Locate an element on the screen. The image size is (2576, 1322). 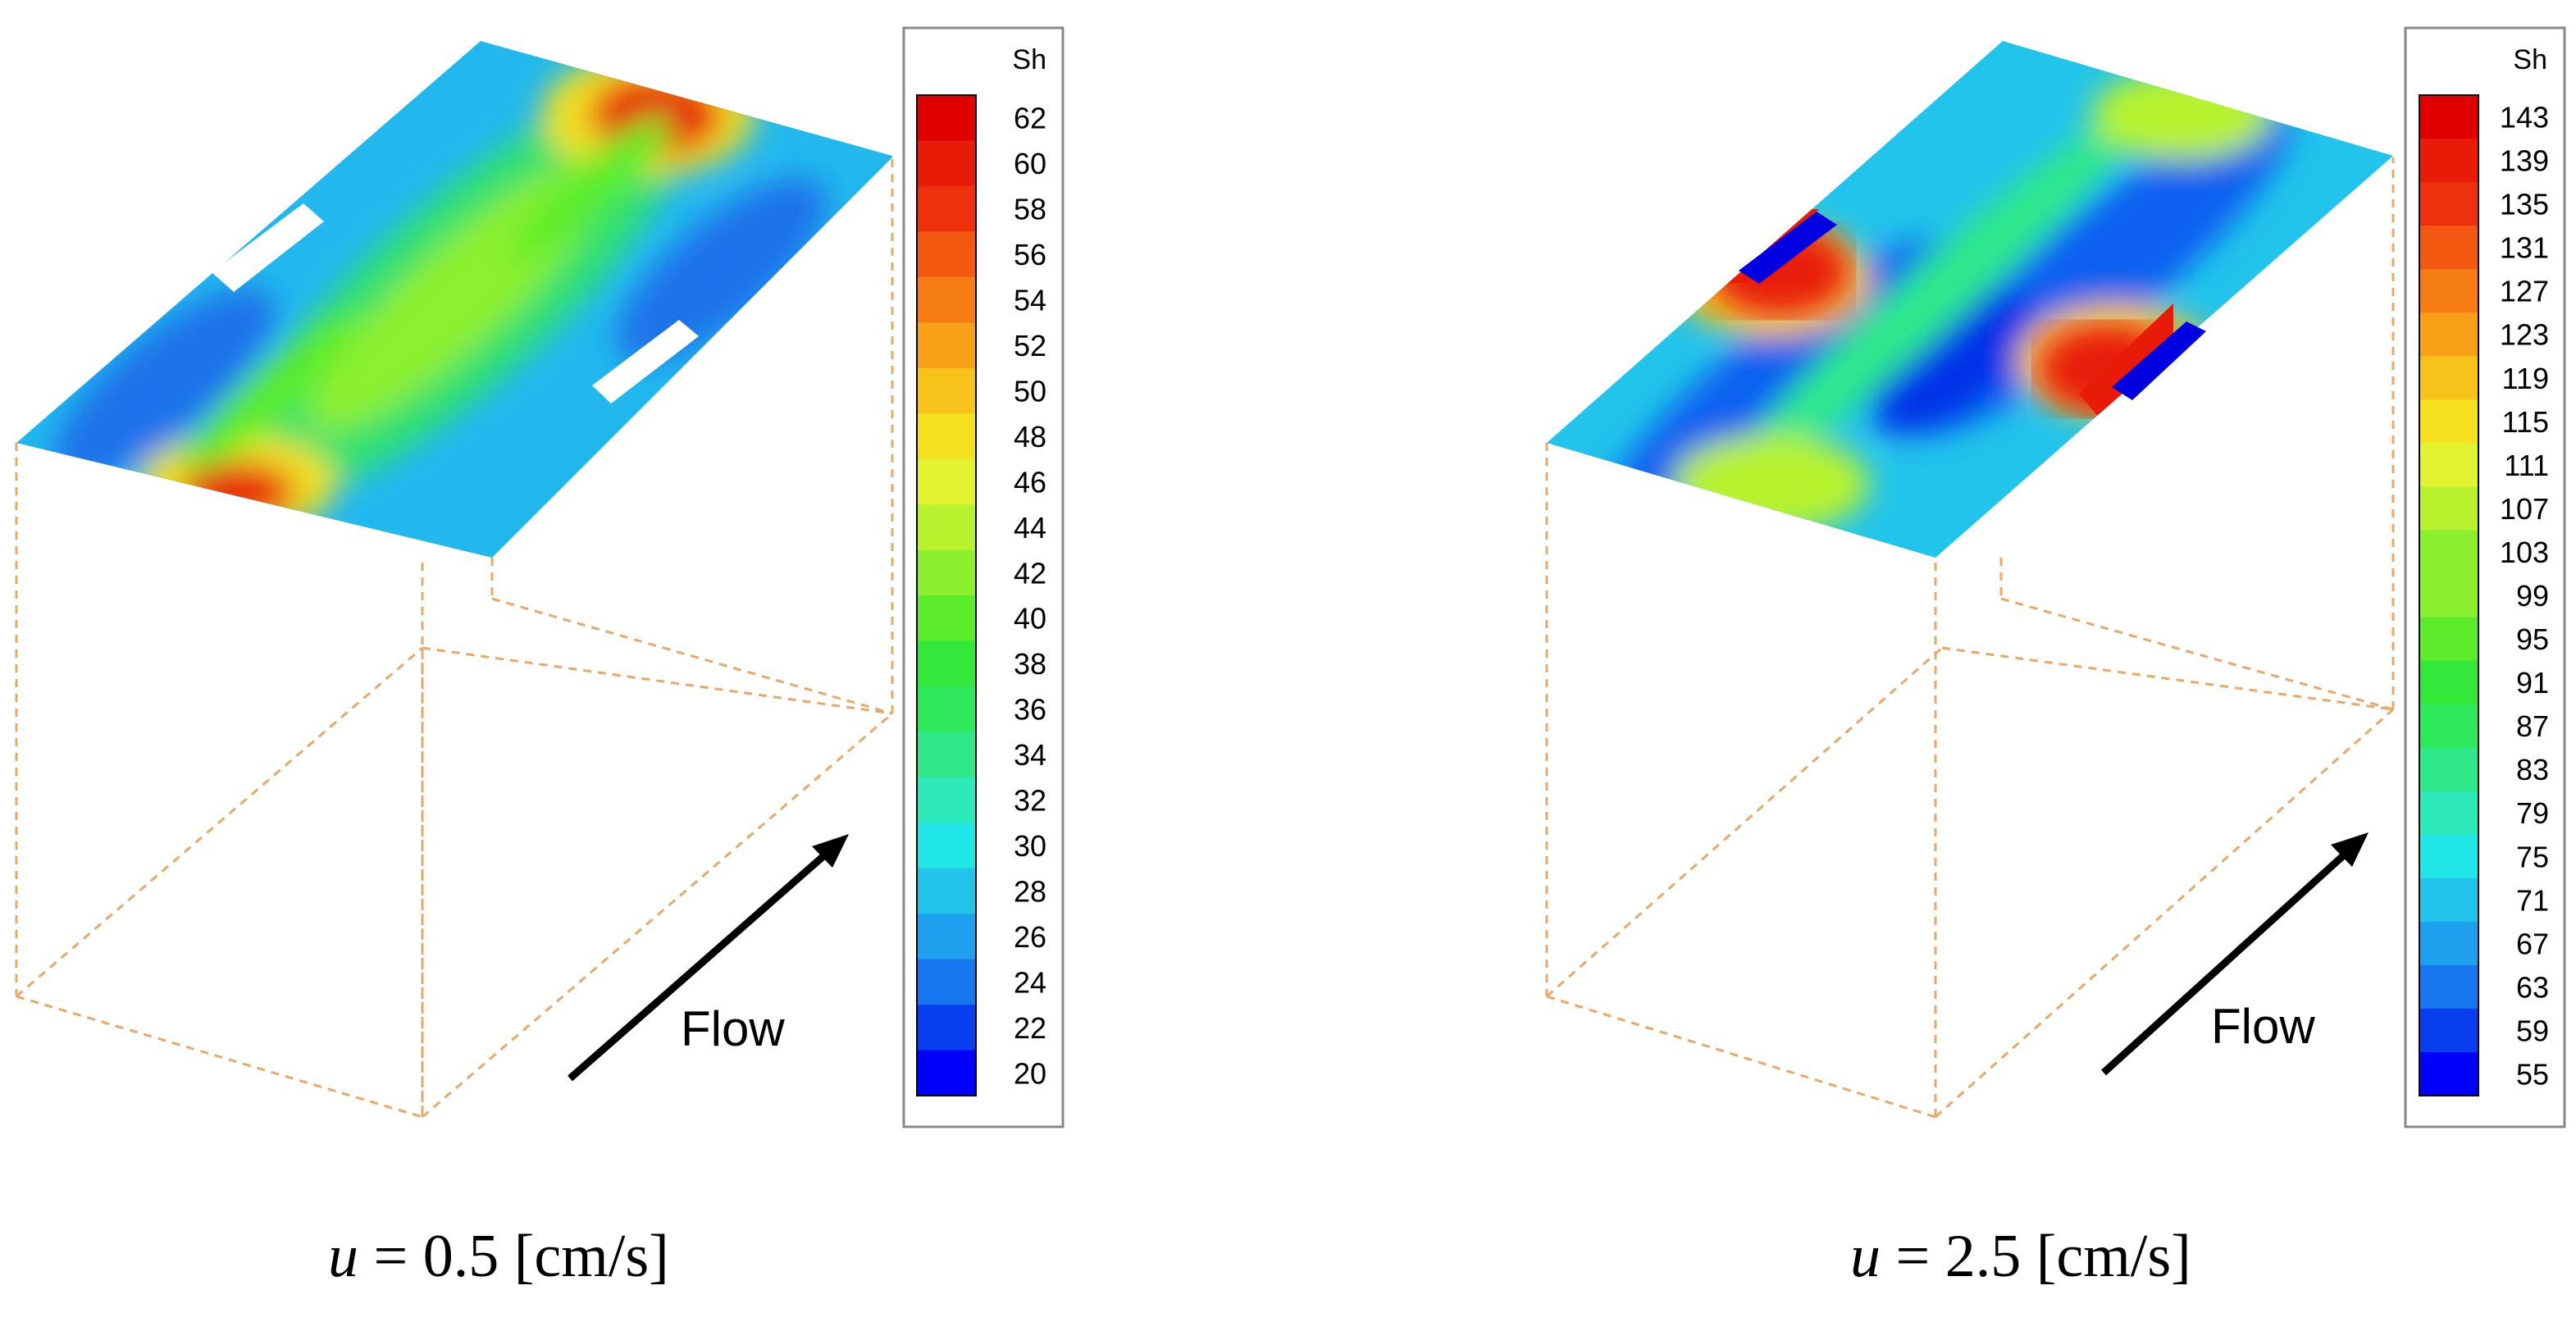
colorbar-tick-label: 87 is located at coordinates (2532, 726).